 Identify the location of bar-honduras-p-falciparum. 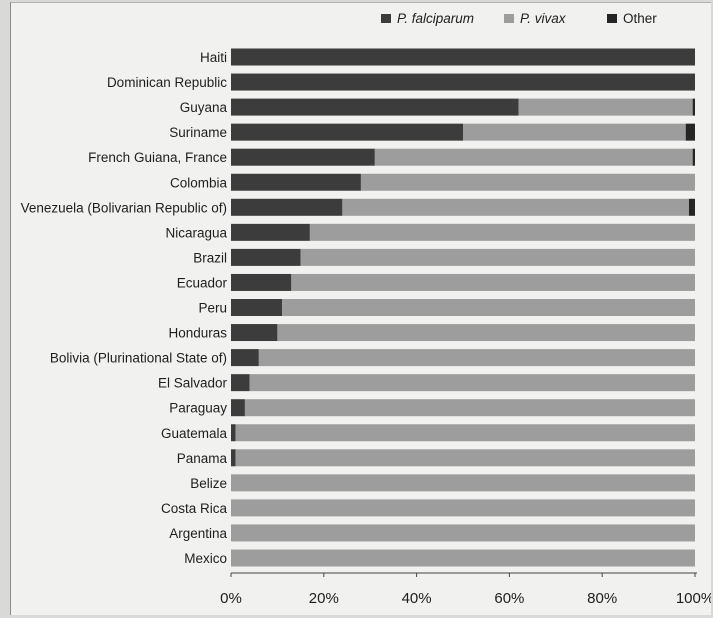
(254, 333).